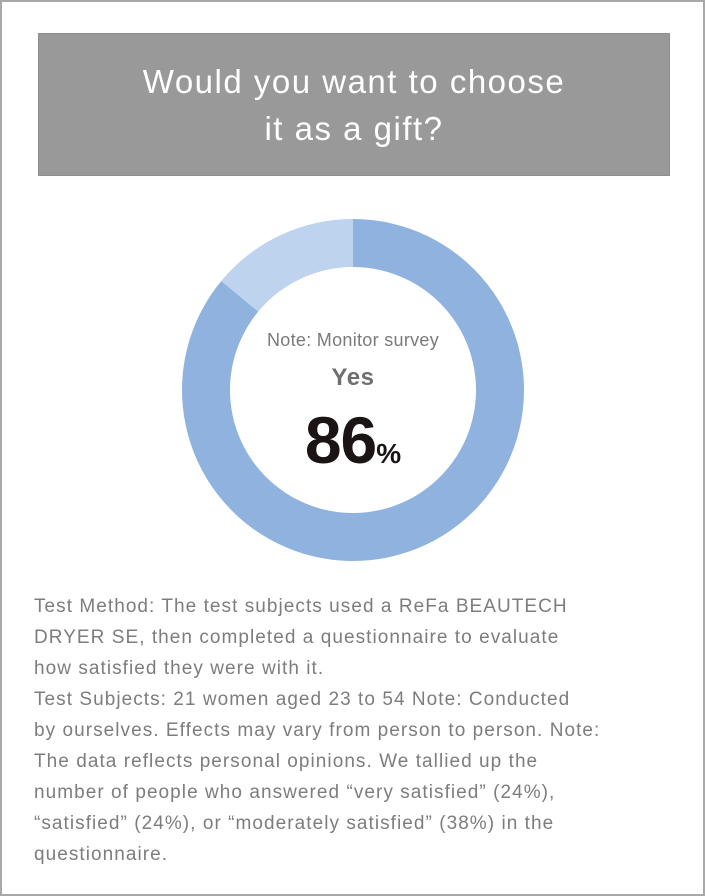 The width and height of the screenshot is (705, 896). Describe the element at coordinates (353, 340) in the screenshot. I see `monitor-survey-note: Note: Monitor survey` at that location.